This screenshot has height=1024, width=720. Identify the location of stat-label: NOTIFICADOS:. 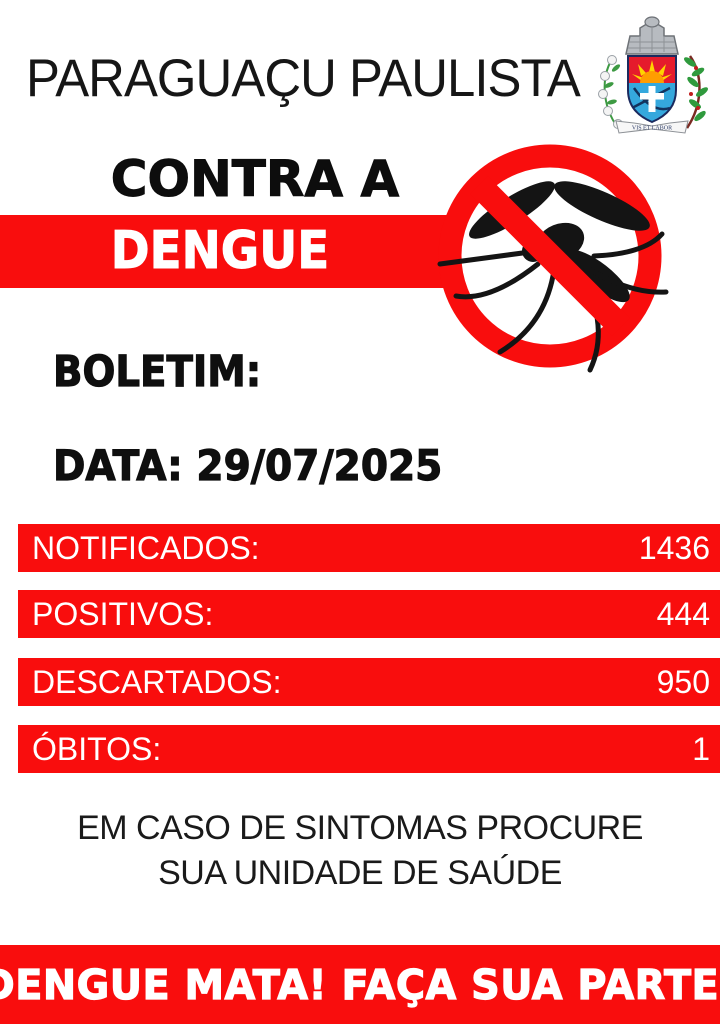
(146, 547).